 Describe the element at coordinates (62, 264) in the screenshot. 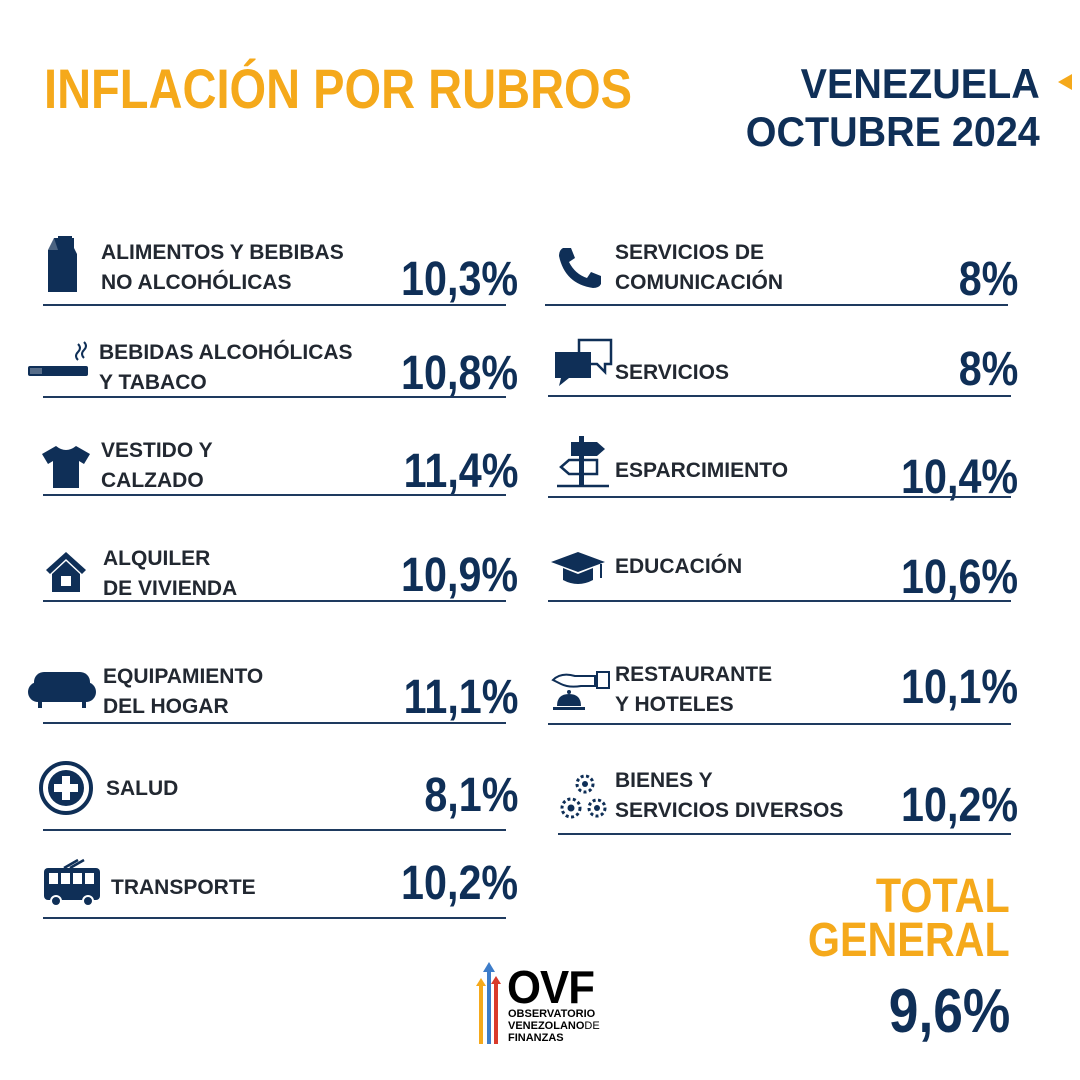

I see `milk-carton-icon` at that location.